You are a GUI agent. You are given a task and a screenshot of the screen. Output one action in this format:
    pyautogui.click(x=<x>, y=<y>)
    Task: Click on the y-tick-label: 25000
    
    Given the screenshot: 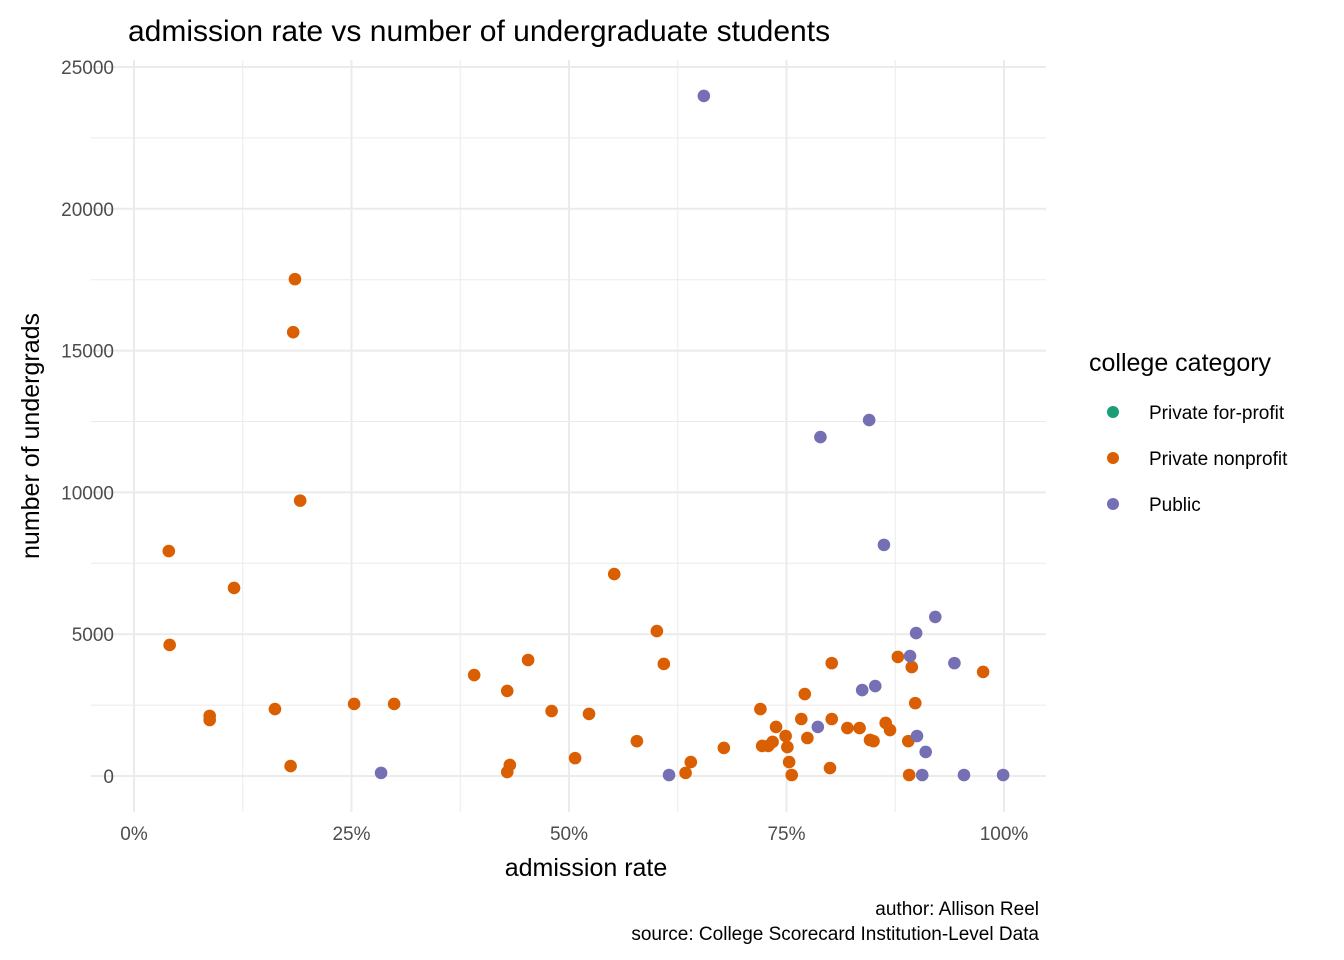 What is the action you would take?
    pyautogui.click(x=87, y=68)
    